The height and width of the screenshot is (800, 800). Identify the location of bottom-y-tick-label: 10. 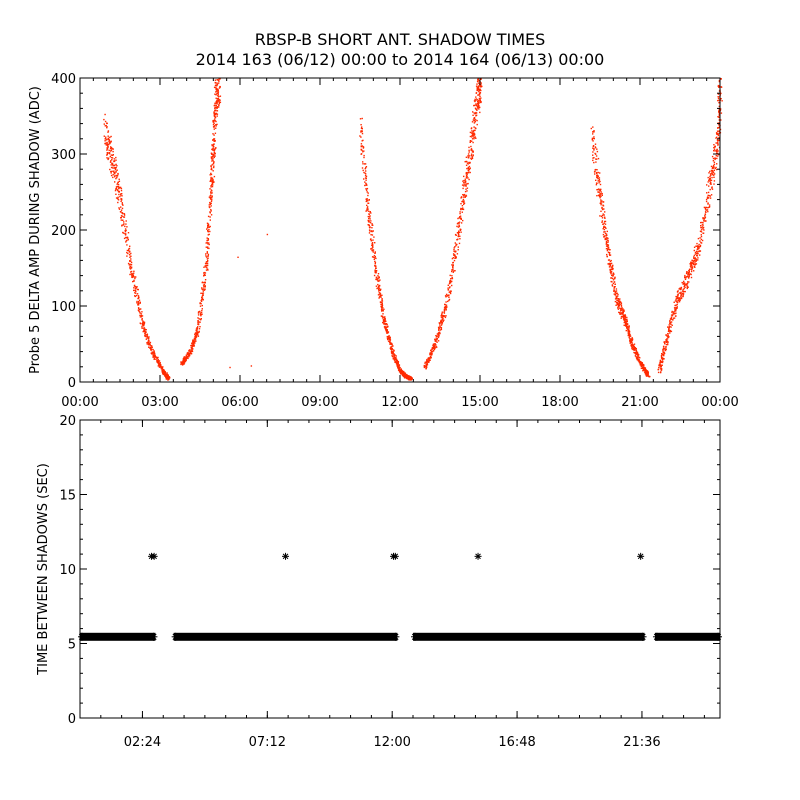
(67, 570).